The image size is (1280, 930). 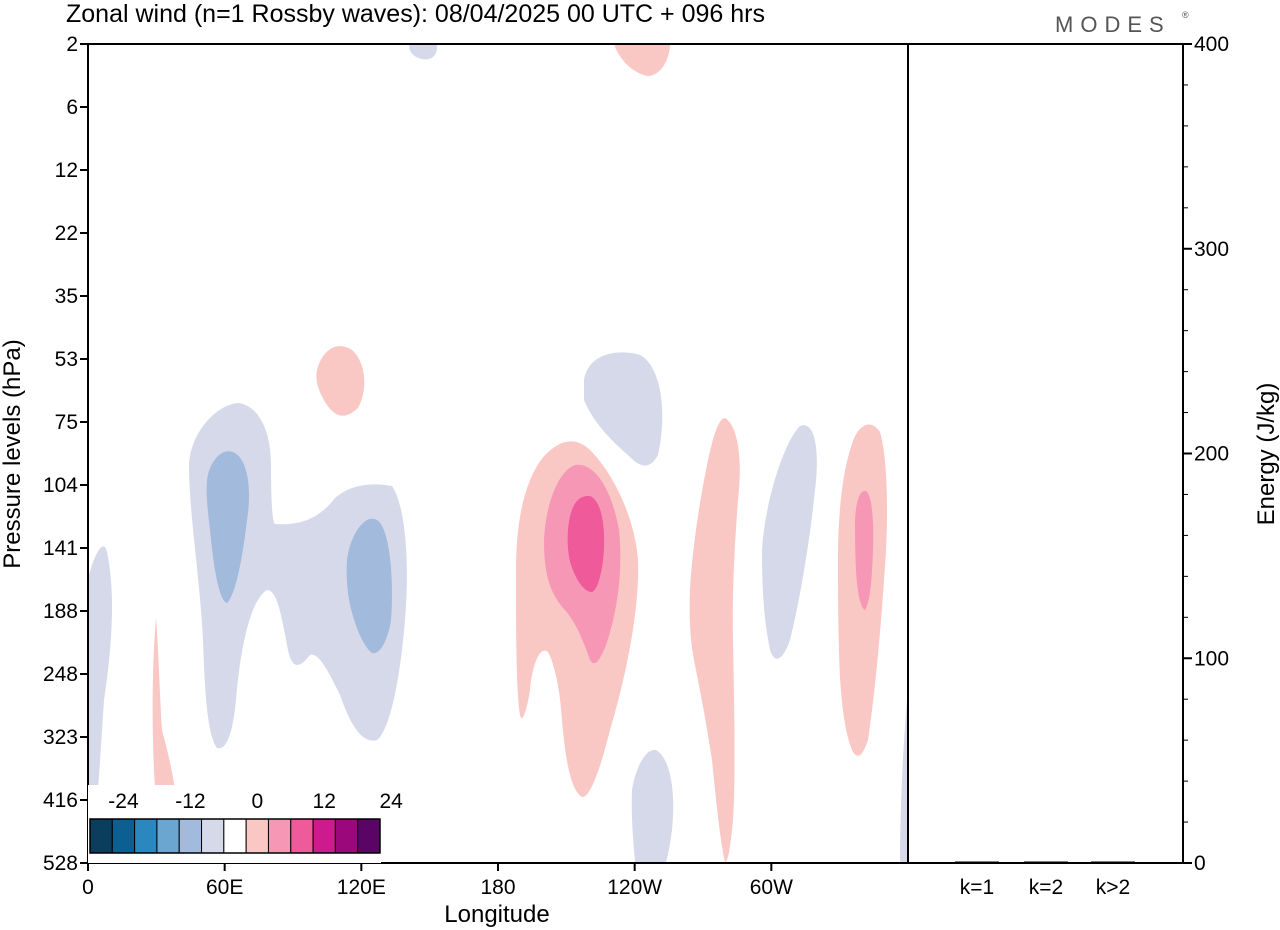 I want to click on contour-region-neg-b, so click(x=423, y=52).